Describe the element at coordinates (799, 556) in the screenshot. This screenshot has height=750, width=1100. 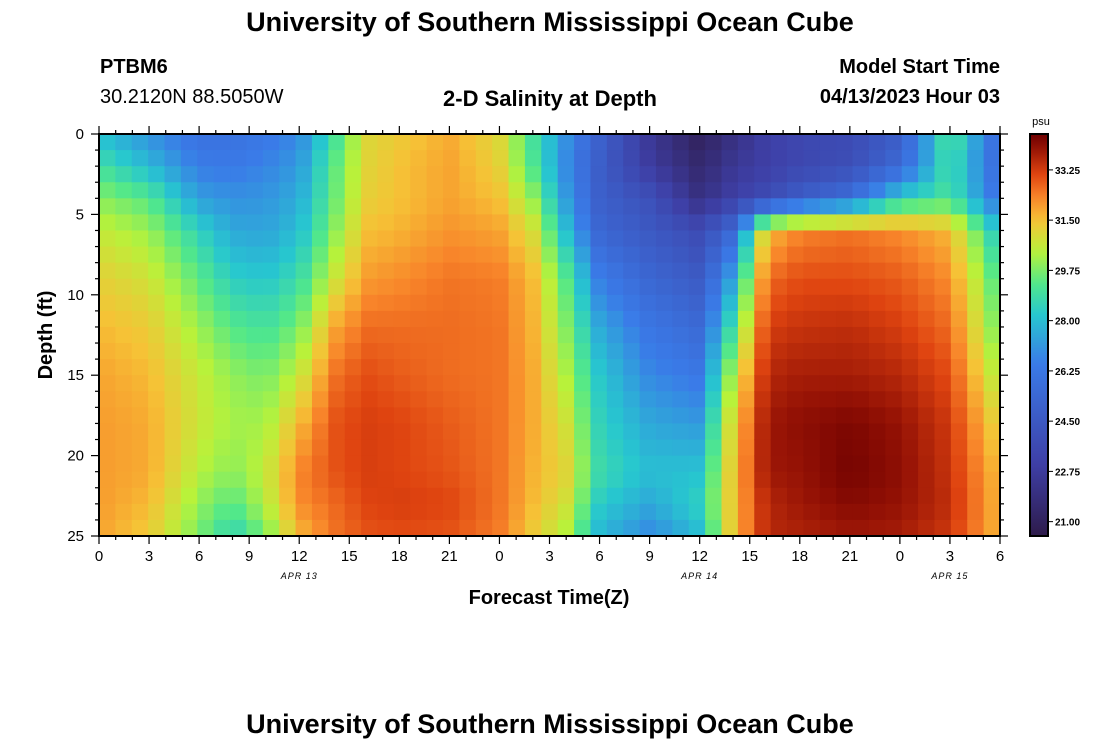
I see `x-tick-label: 18` at that location.